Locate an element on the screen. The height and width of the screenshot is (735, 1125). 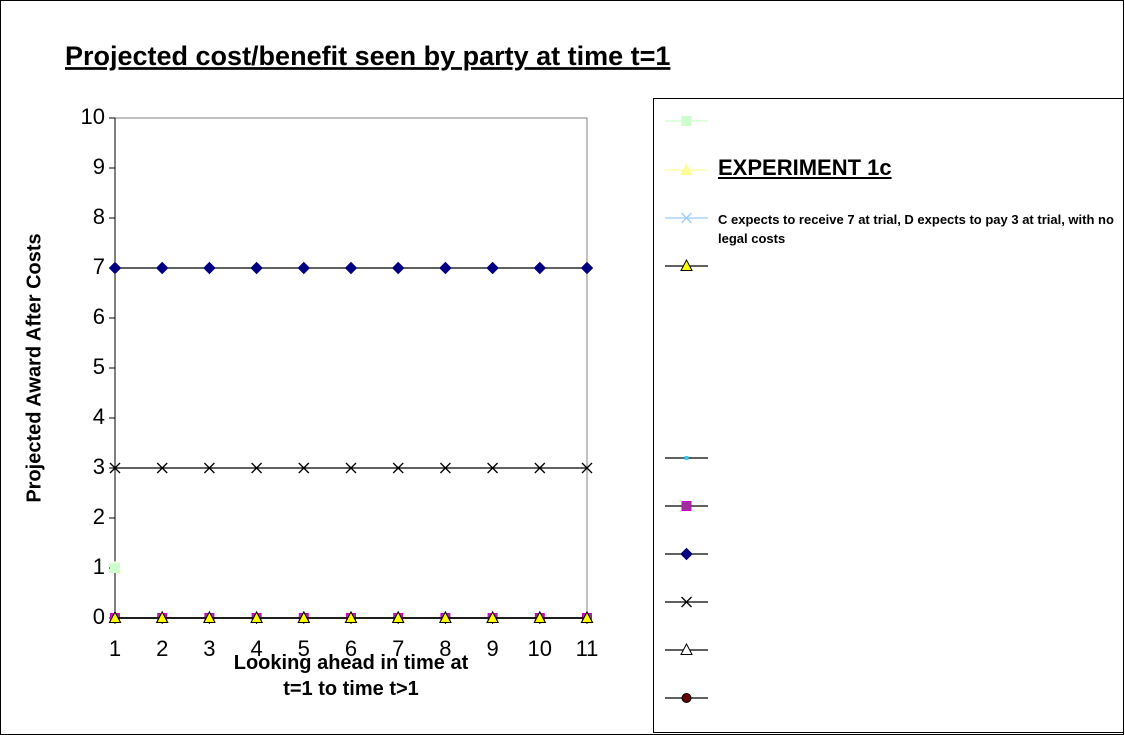
x-tick-label: 7 is located at coordinates (398, 648).